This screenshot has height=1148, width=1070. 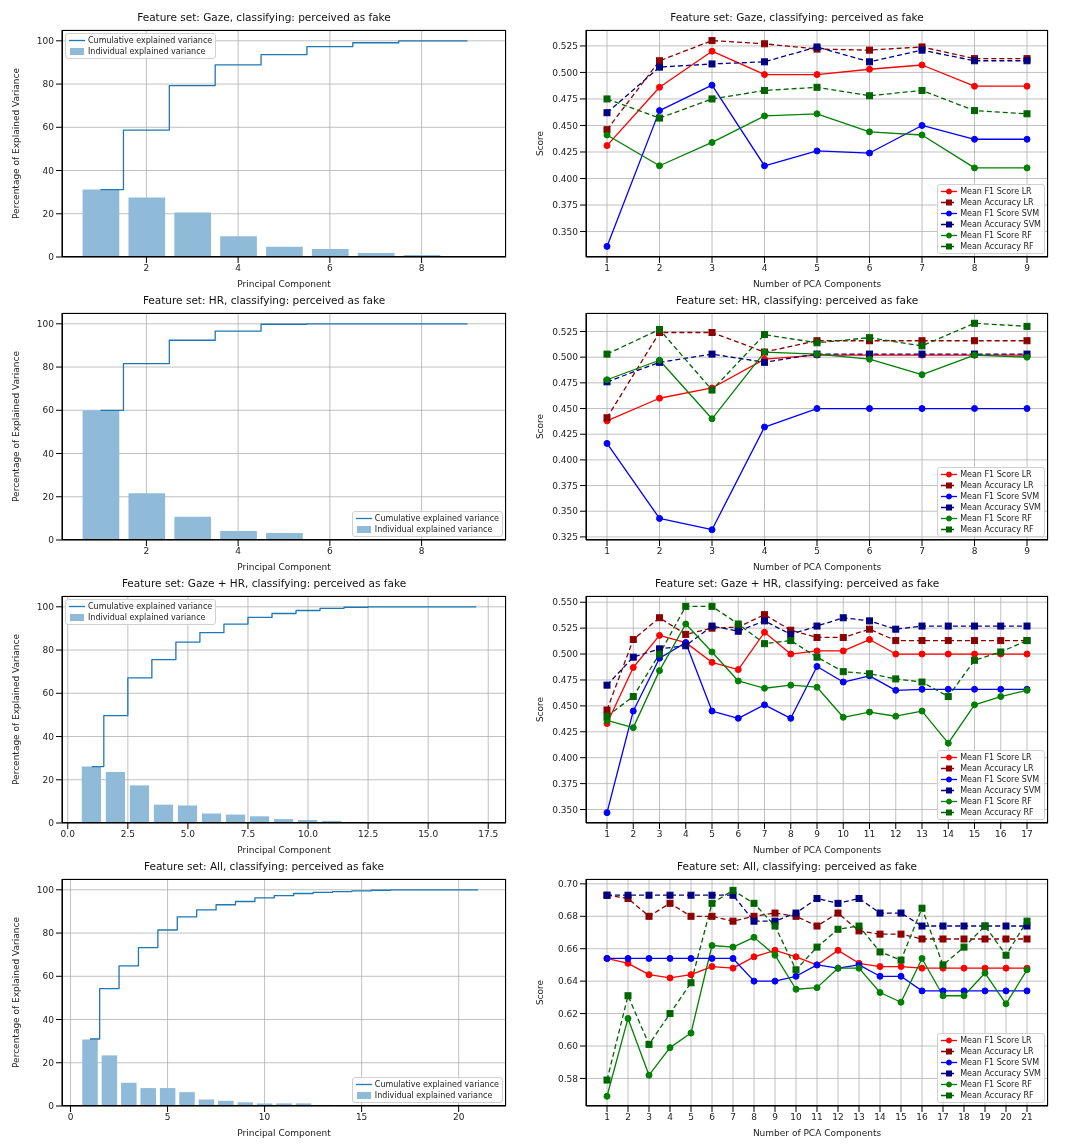 What do you see at coordinates (565, 511) in the screenshot?
I see `y-tick-label: 0.350` at bounding box center [565, 511].